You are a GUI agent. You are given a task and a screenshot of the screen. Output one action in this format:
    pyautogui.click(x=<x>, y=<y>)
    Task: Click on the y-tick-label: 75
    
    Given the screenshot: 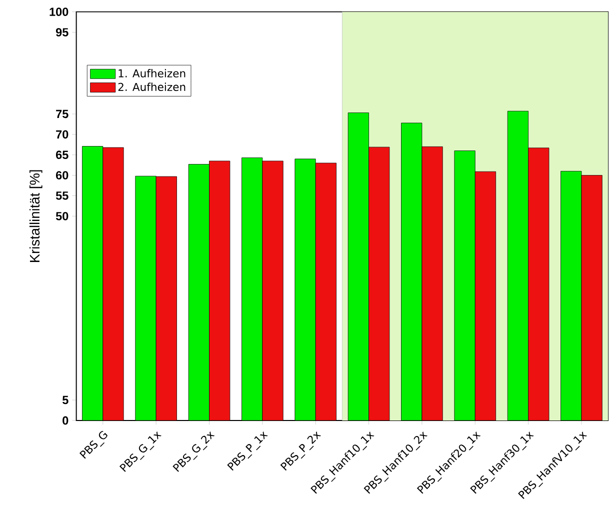 What is the action you would take?
    pyautogui.click(x=62, y=114)
    